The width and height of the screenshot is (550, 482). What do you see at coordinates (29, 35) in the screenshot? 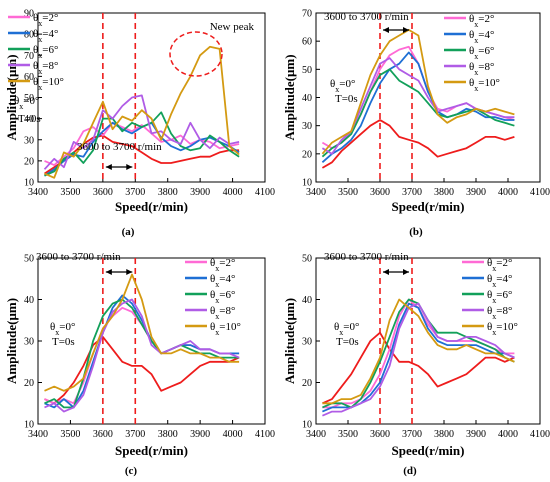
I see `y-tick-label: 80` at bounding box center [29, 35].